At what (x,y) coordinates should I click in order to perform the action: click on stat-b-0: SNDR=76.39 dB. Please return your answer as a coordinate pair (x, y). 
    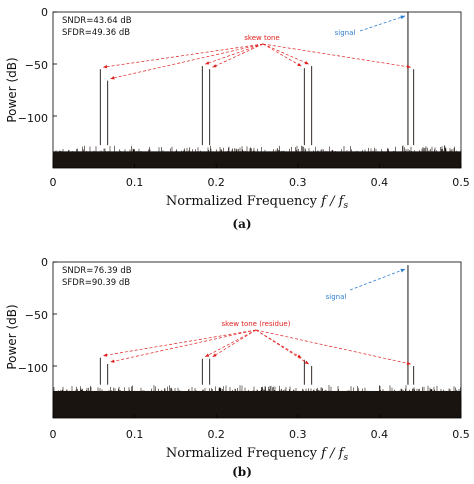
    Looking at the image, I should click on (97, 271).